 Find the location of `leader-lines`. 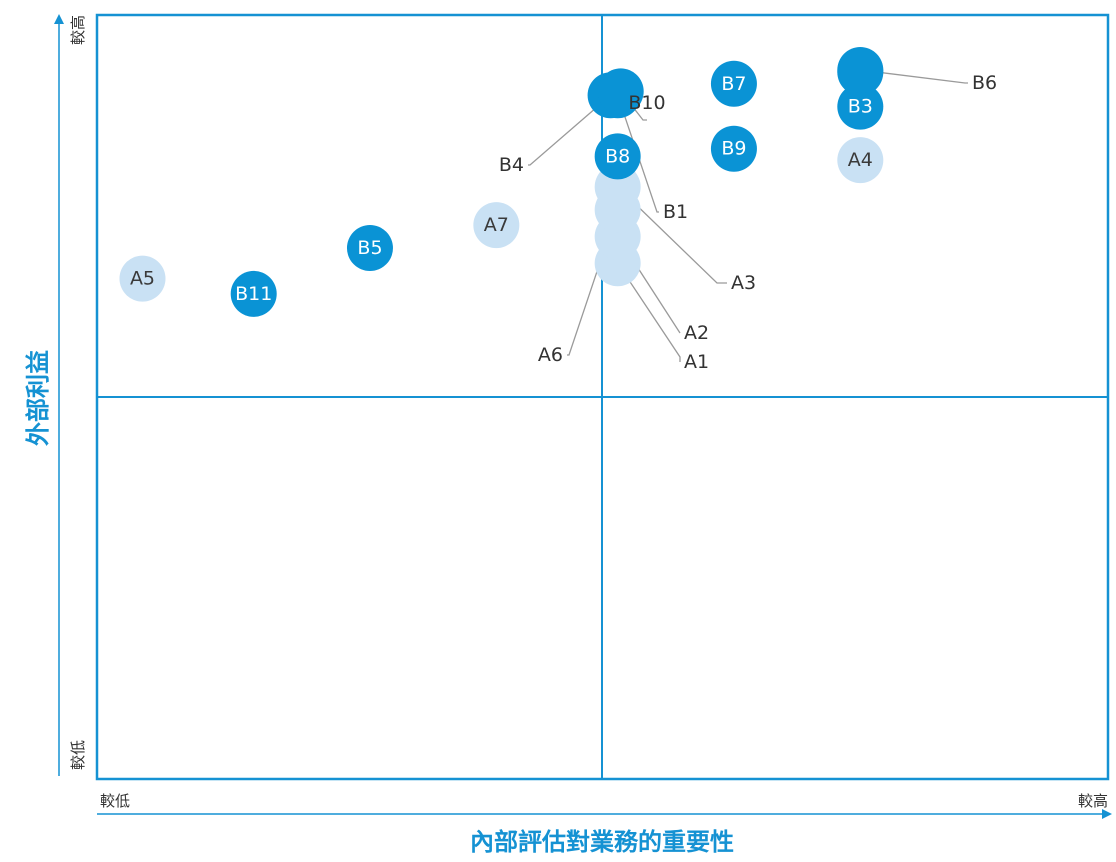

leader-lines is located at coordinates (748, 215).